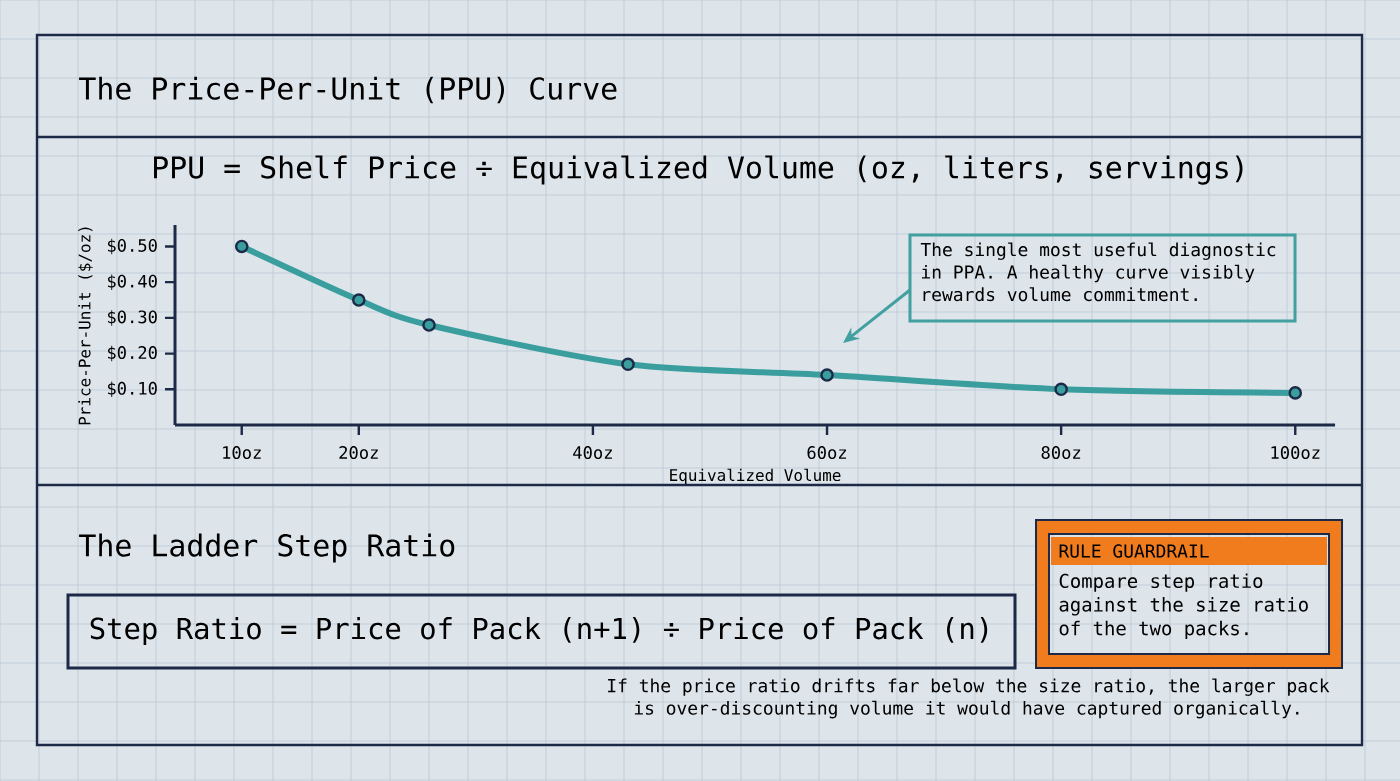  What do you see at coordinates (348, 90) in the screenshot?
I see `chart-title: The Price-Per-Unit (PPU) Curve` at bounding box center [348, 90].